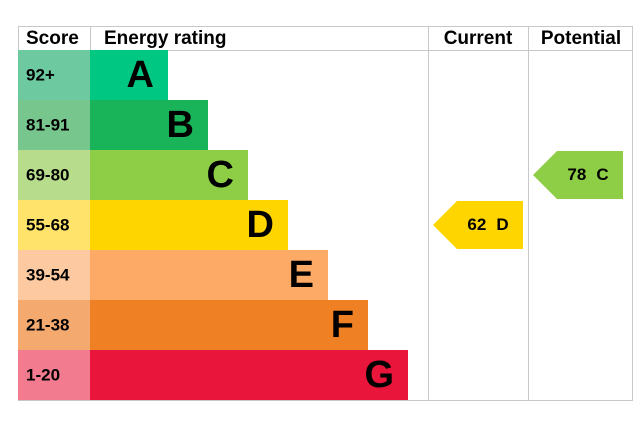  I want to click on score-label: 69-80, so click(47, 174).